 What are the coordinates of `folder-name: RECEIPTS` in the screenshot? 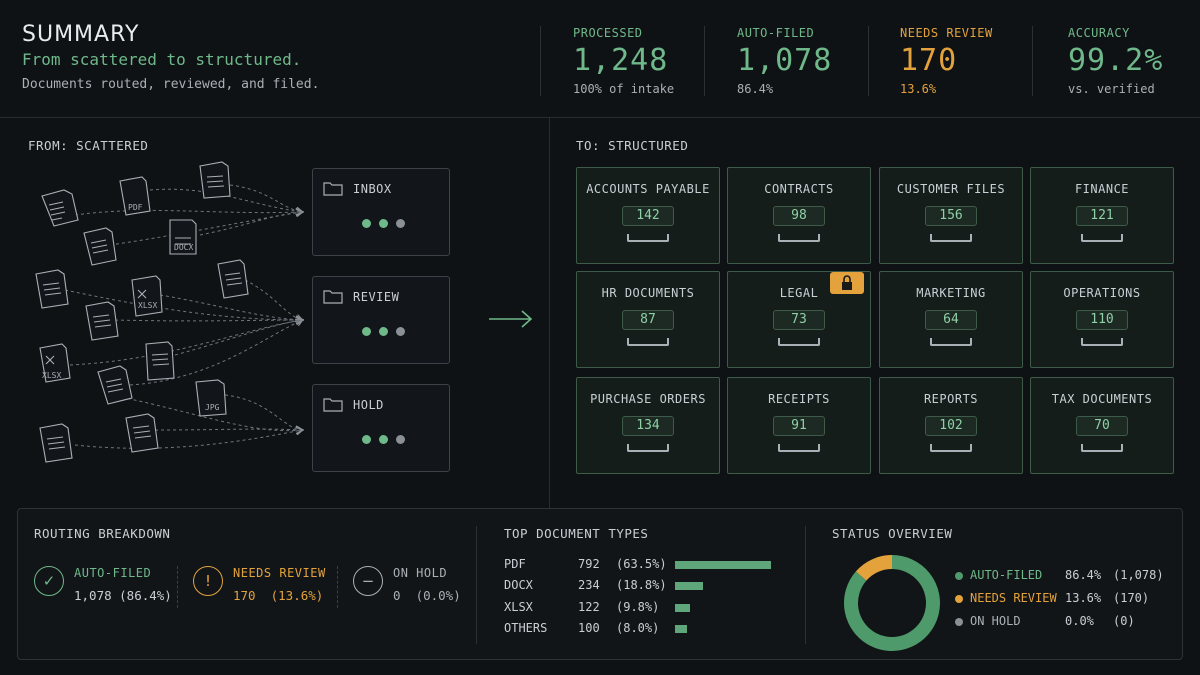 It's located at (799, 399).